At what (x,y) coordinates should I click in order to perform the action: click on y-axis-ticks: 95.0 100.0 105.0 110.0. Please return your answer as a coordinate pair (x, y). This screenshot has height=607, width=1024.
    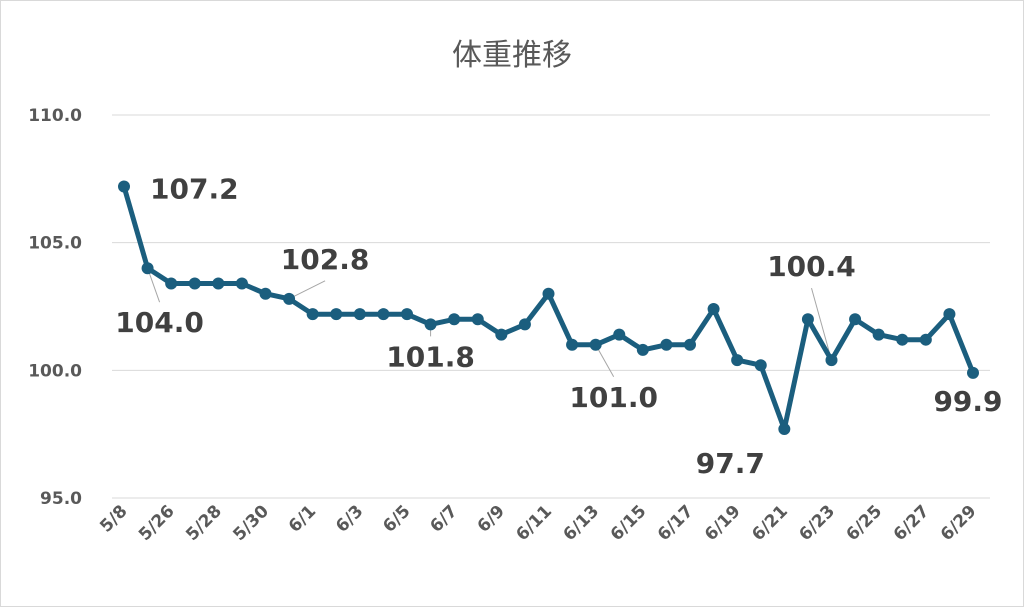
    Looking at the image, I should click on (55, 307).